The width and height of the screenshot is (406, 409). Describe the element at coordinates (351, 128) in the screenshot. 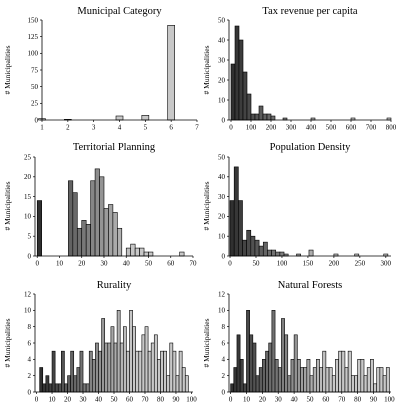

I see `x-tick-label: 600` at that location.